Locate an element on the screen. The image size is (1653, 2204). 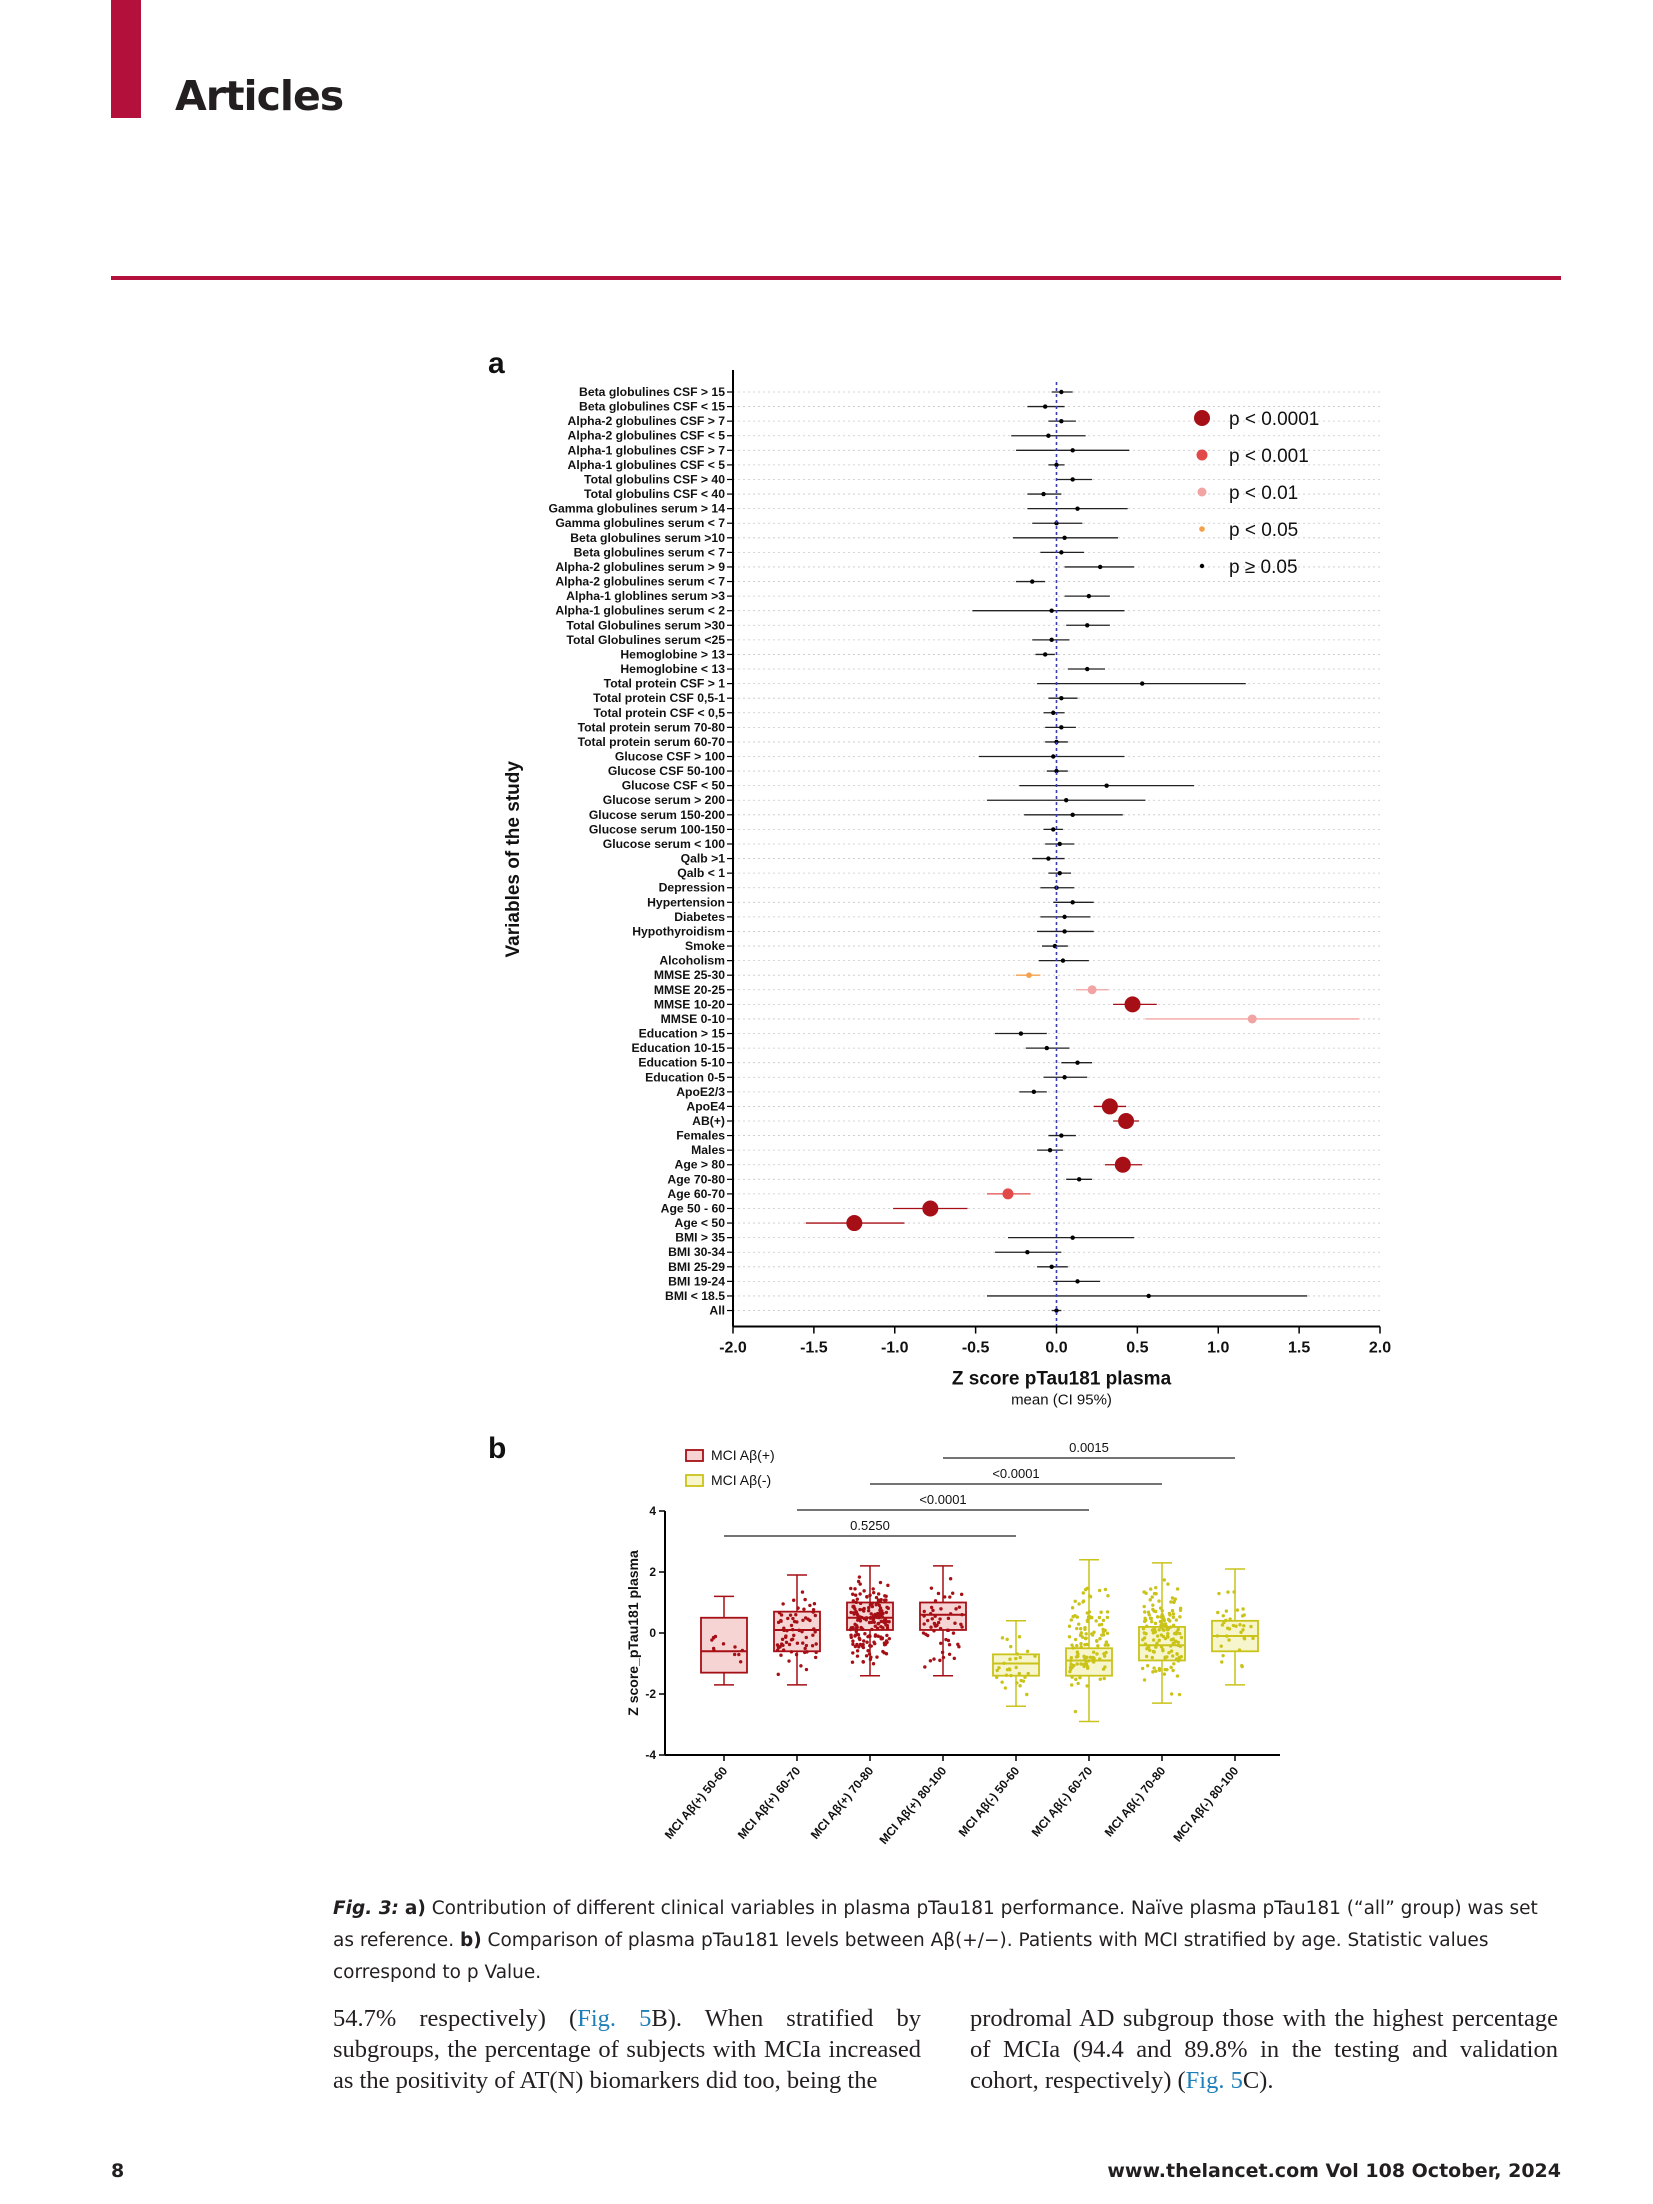
y-tick-label: Hypertension is located at coordinates (686, 902).